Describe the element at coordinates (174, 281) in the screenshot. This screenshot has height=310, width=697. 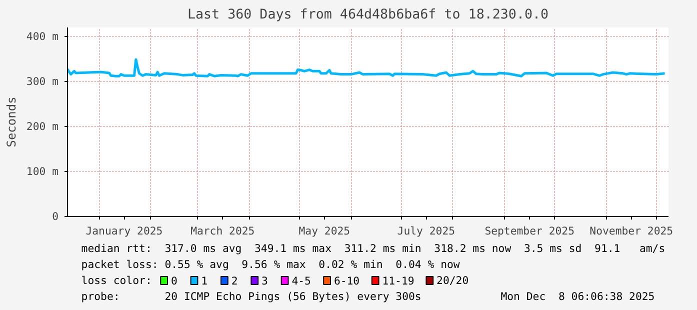
I see `legend-label: 0` at that location.